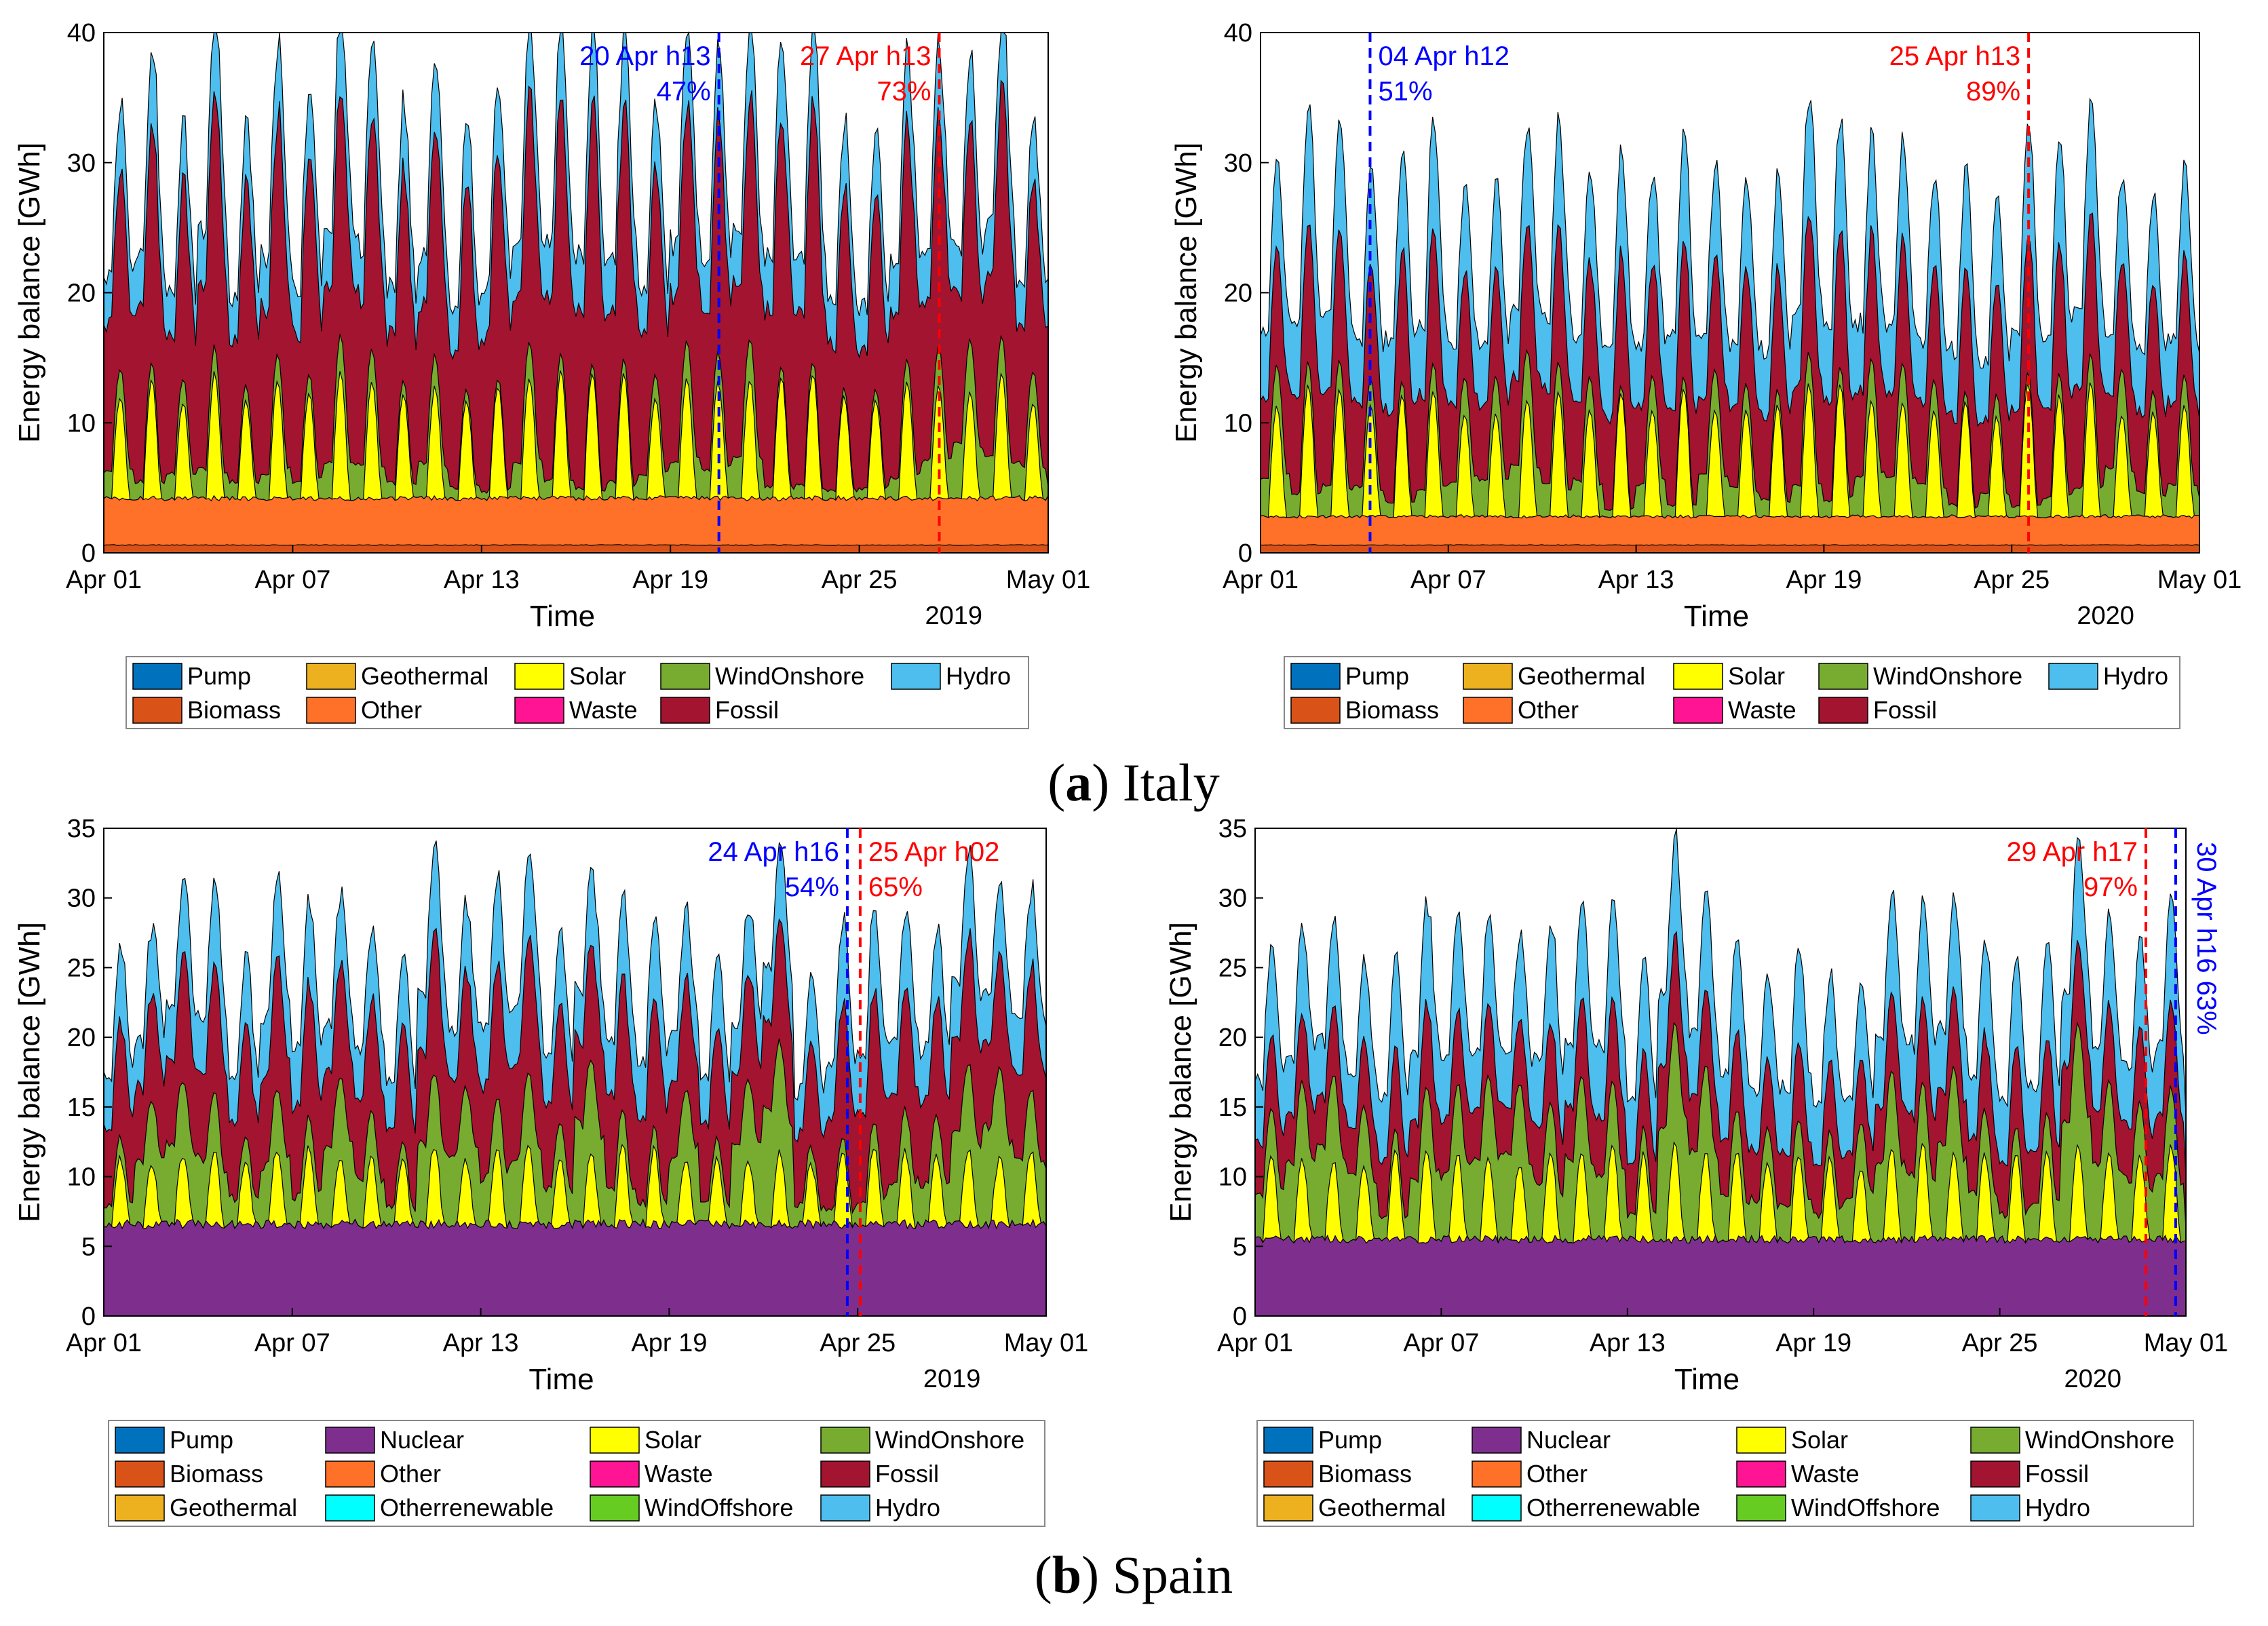  What do you see at coordinates (1078, 782) in the screenshot?
I see `caption-letter: a` at bounding box center [1078, 782].